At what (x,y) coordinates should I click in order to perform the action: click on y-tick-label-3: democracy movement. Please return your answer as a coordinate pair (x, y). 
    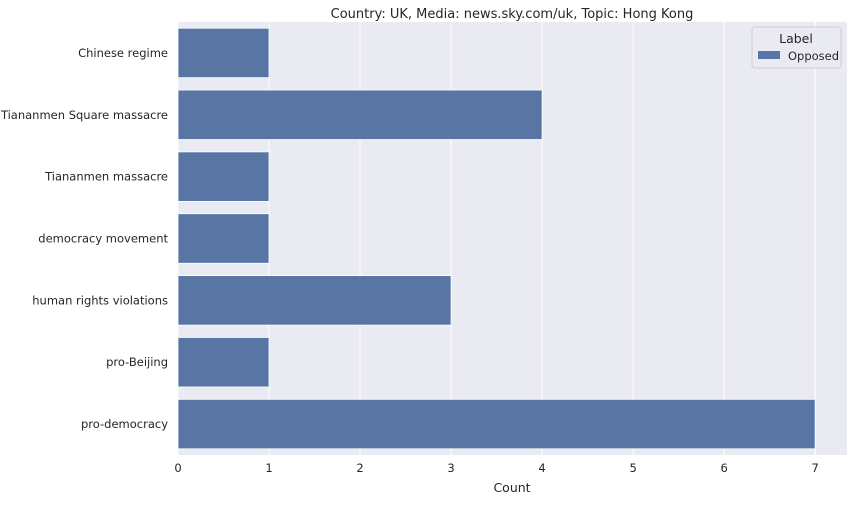
    Looking at the image, I should click on (103, 239).